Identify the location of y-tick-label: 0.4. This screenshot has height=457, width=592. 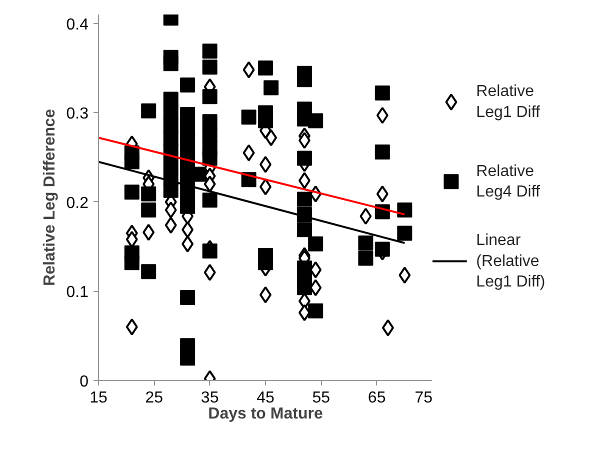
(77, 25).